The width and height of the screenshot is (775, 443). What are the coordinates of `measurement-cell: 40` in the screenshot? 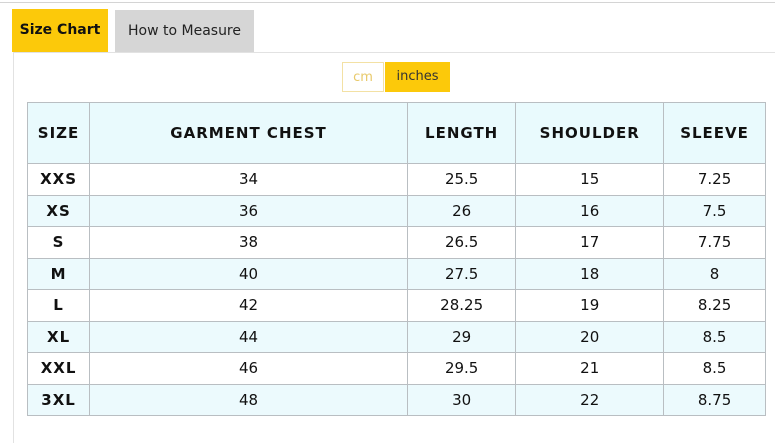 It's located at (248, 273).